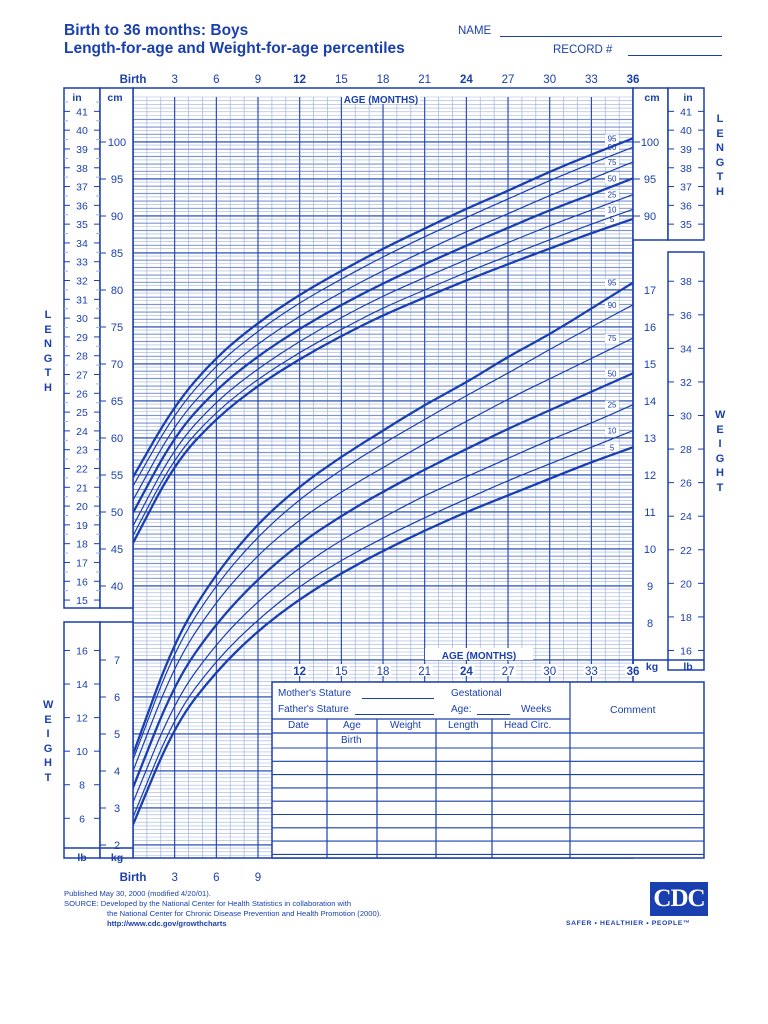 The height and width of the screenshot is (1024, 768). Describe the element at coordinates (82, 582) in the screenshot. I see `inch-tick-label: 16` at that location.